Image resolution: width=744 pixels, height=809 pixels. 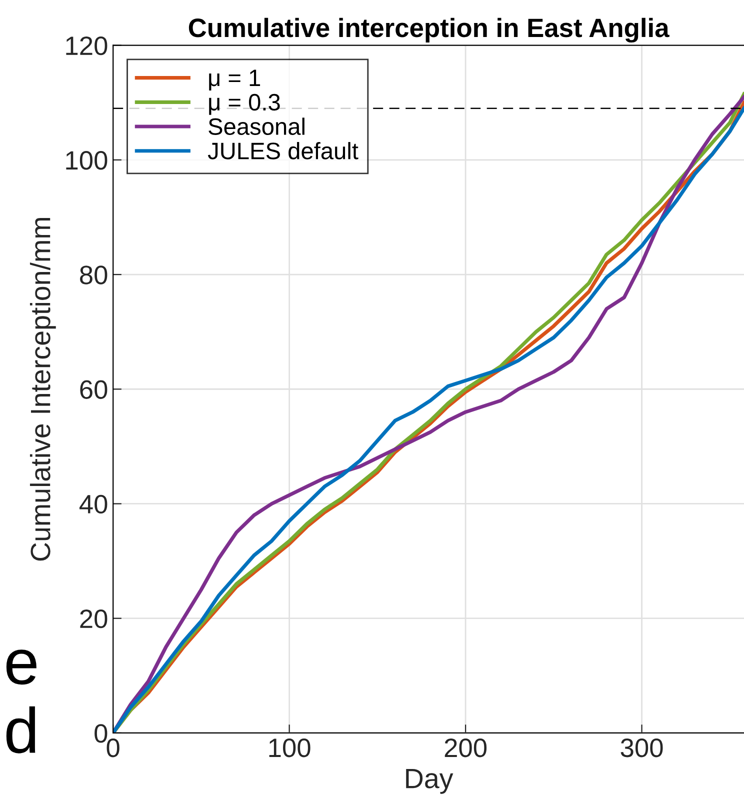 I want to click on y-tick-label: 40, so click(x=93, y=504).